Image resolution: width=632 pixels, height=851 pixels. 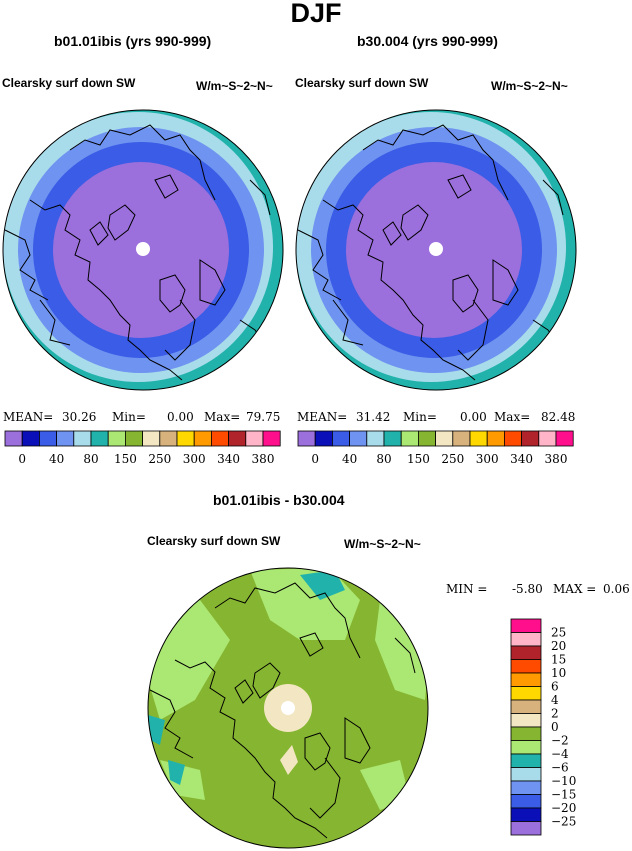 I want to click on panel-3-units-label: W/m~S~2~N~, so click(x=382, y=544).